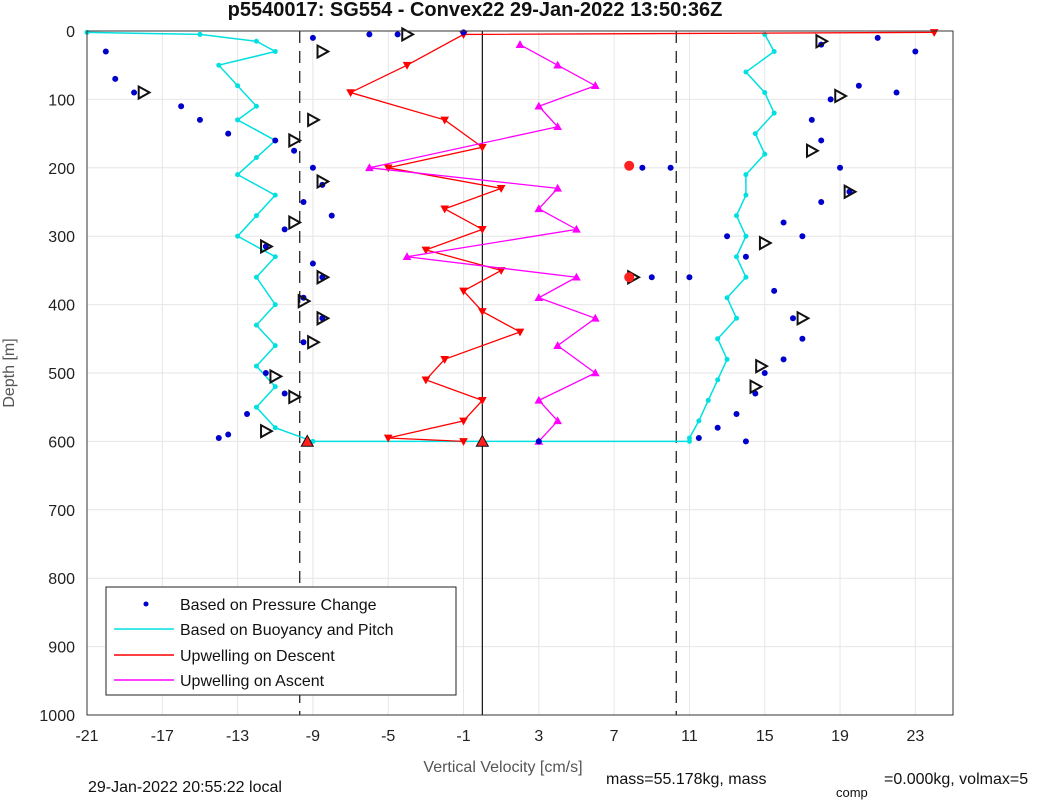 The width and height of the screenshot is (1061, 801). I want to click on y-tick-label: 200, so click(61, 169).